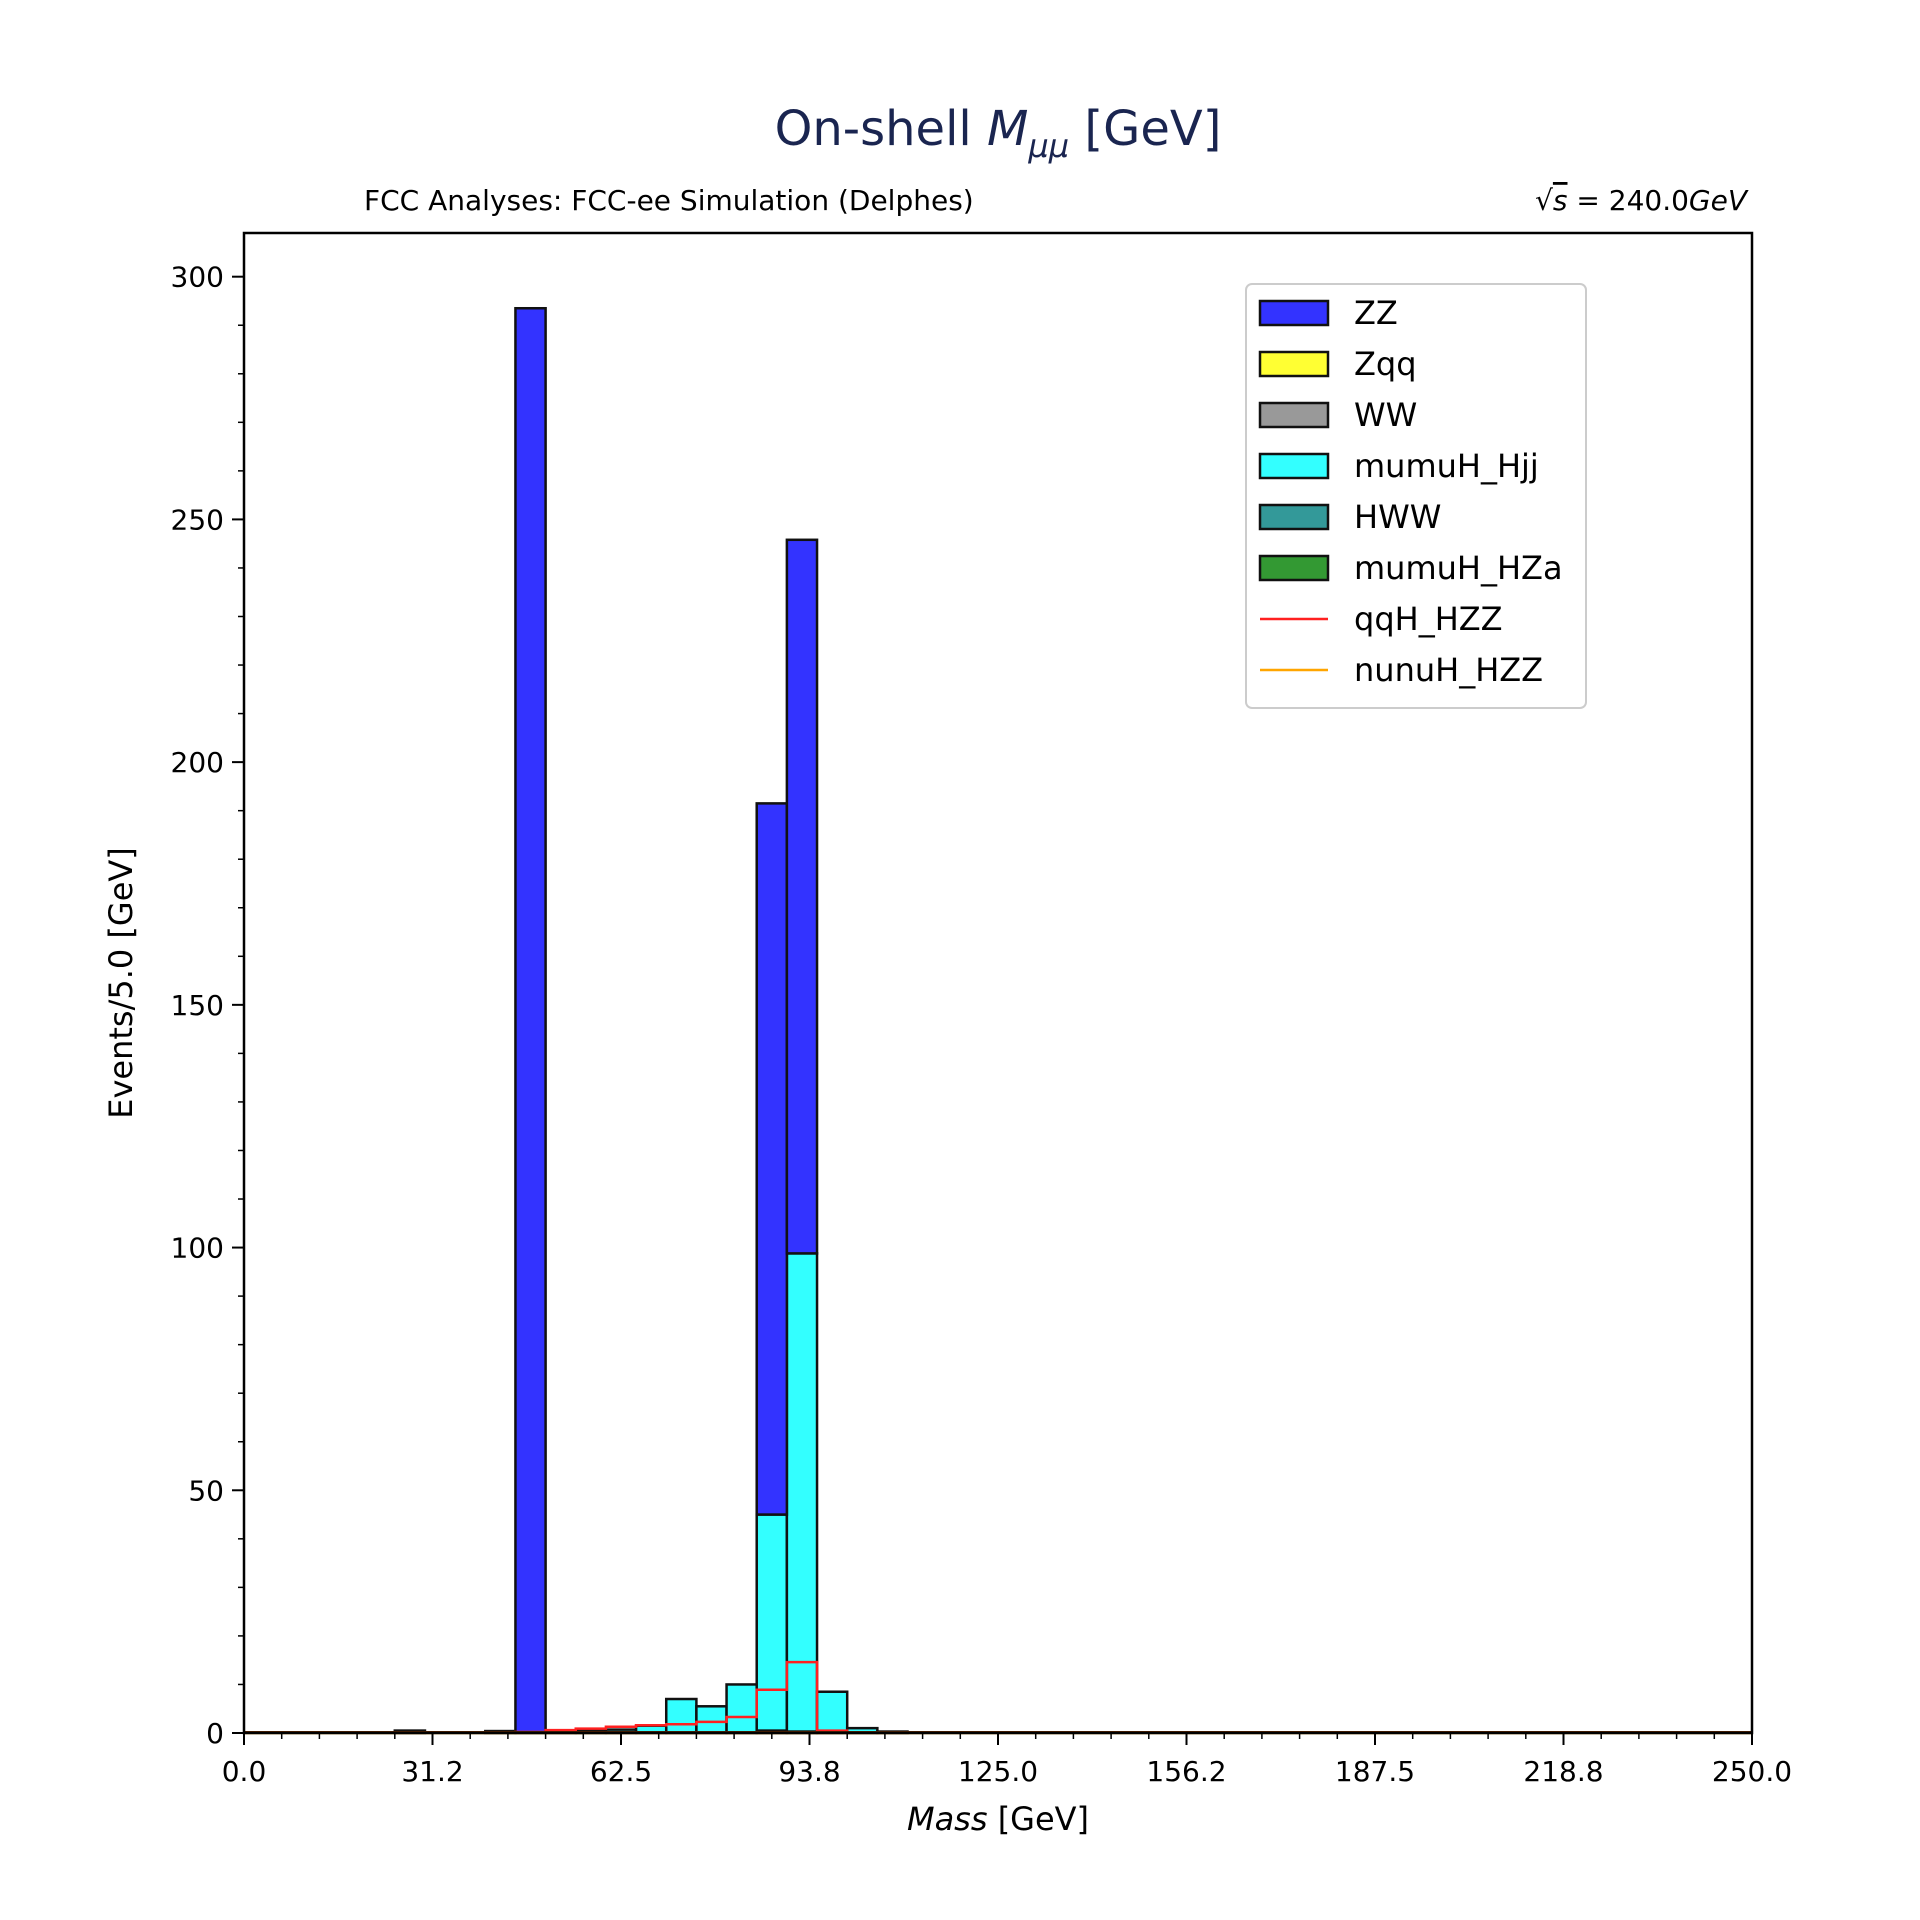  I want to click on legend-swatch-HWW, so click(1294, 517).